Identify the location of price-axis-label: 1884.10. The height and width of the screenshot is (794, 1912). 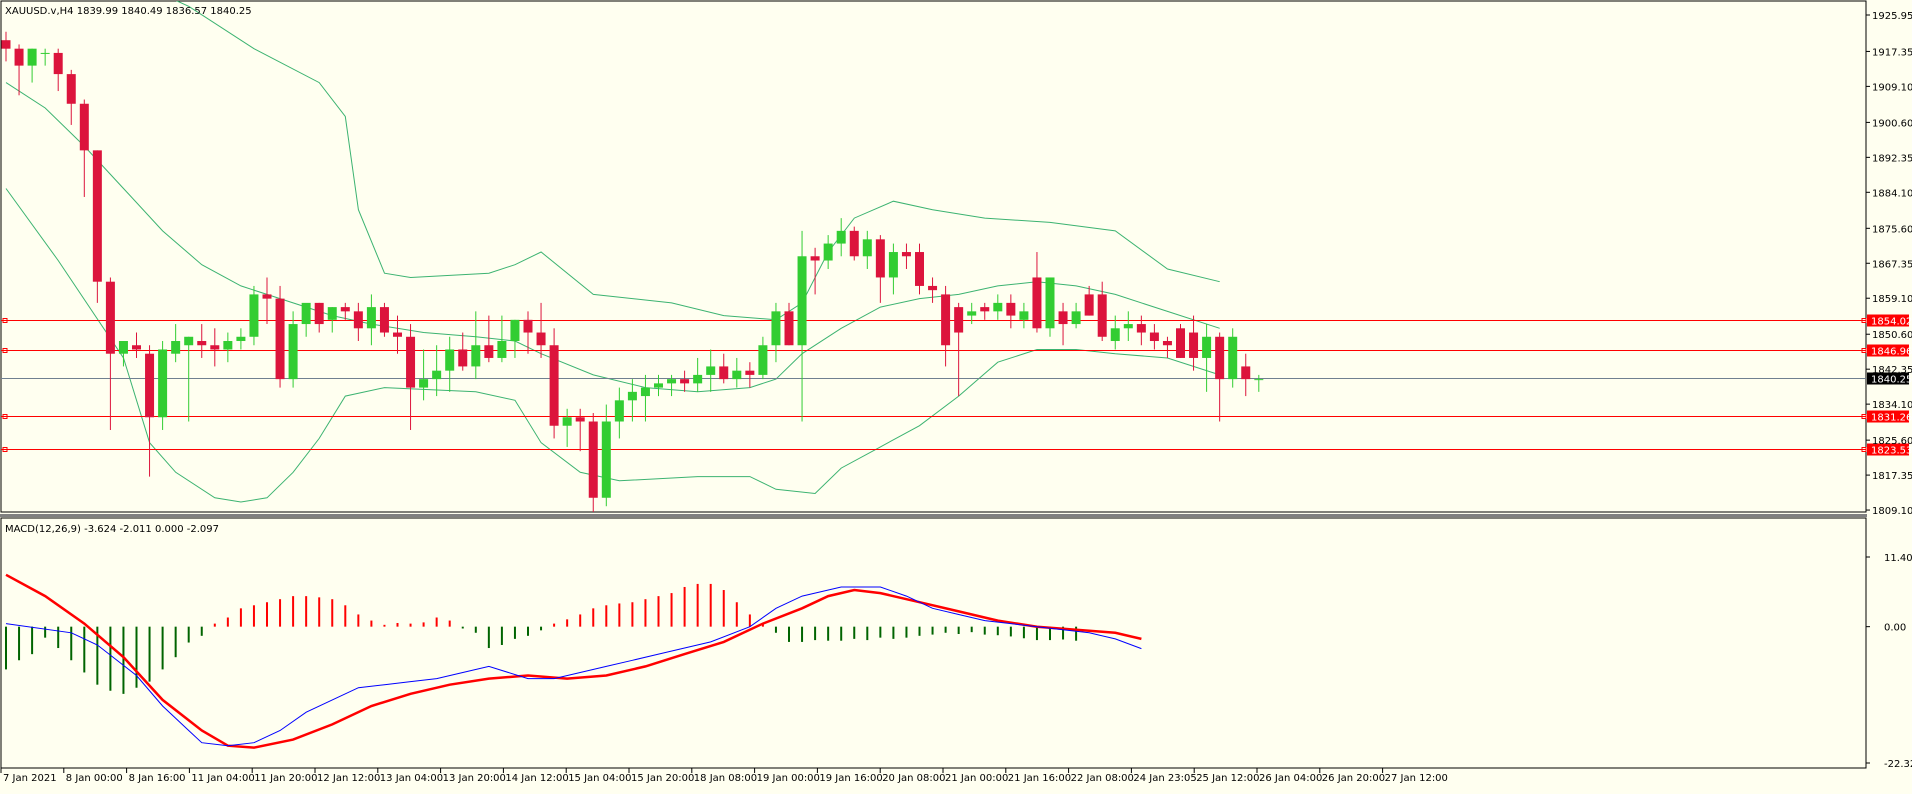
(1892, 193).